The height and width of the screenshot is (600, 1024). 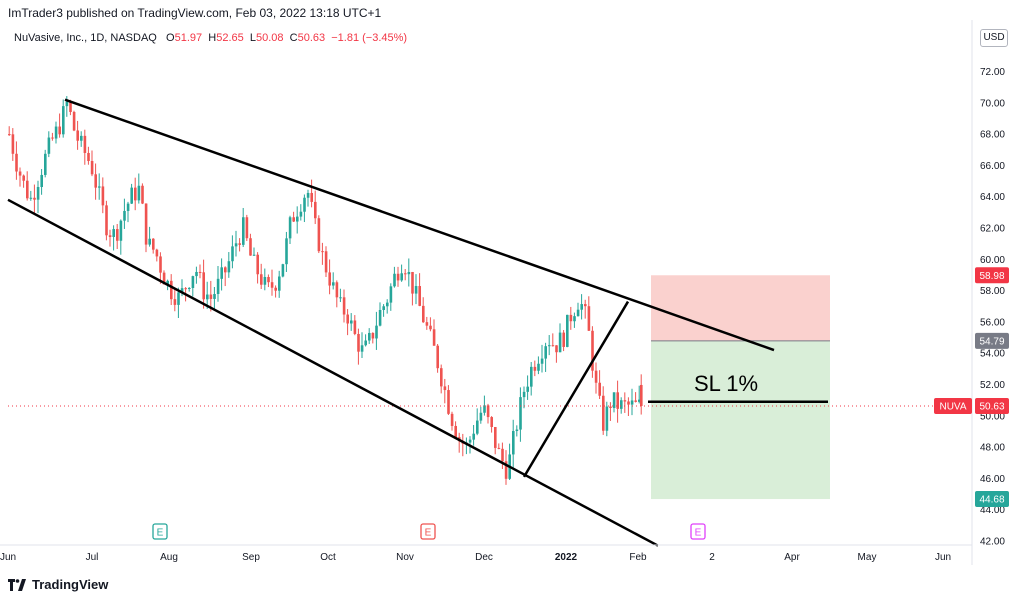 What do you see at coordinates (269, 38) in the screenshot?
I see `low-value: 50.08` at bounding box center [269, 38].